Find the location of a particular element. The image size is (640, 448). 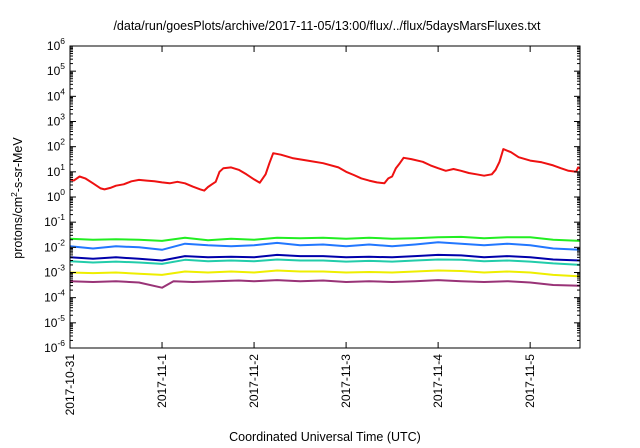

y-axis-label-prefix: protons/cm is located at coordinates (18, 228).